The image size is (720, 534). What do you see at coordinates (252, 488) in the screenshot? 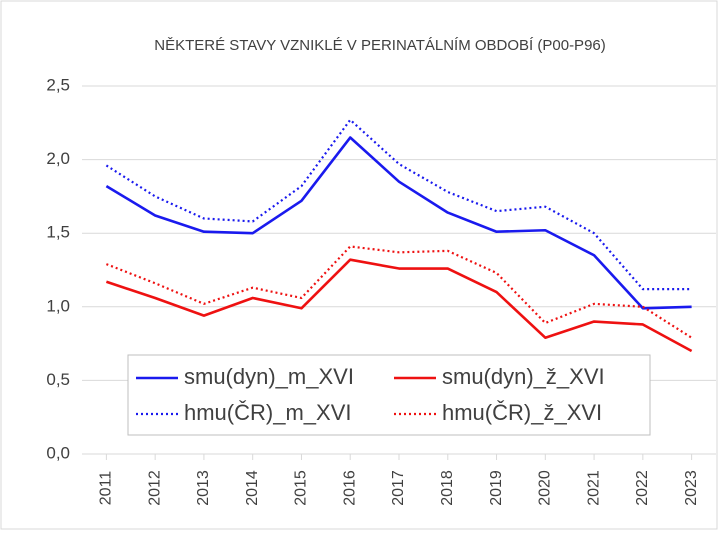
I see `x-tick-label: 2014` at bounding box center [252, 488].